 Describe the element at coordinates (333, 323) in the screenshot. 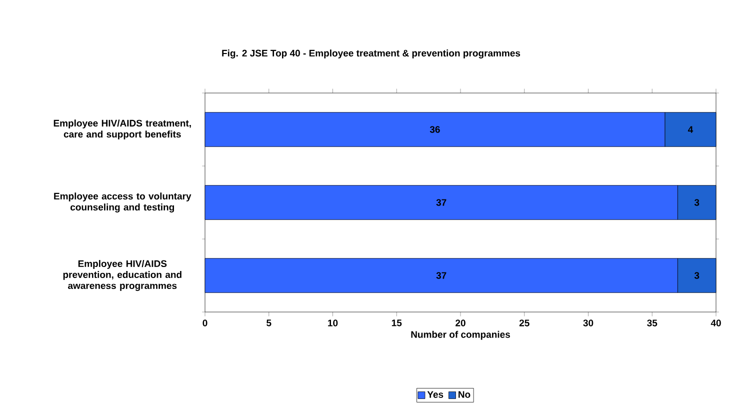

I see `x-tick-label: 10` at that location.